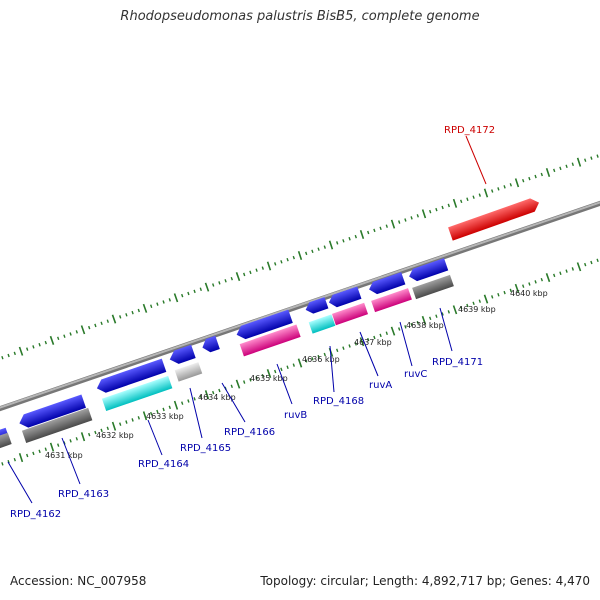 Image resolution: width=600 pixels, height=600 pixels. What do you see at coordinates (83, 494) in the screenshot?
I see `gene-label-rpd-4163: RPD_4163` at bounding box center [83, 494].